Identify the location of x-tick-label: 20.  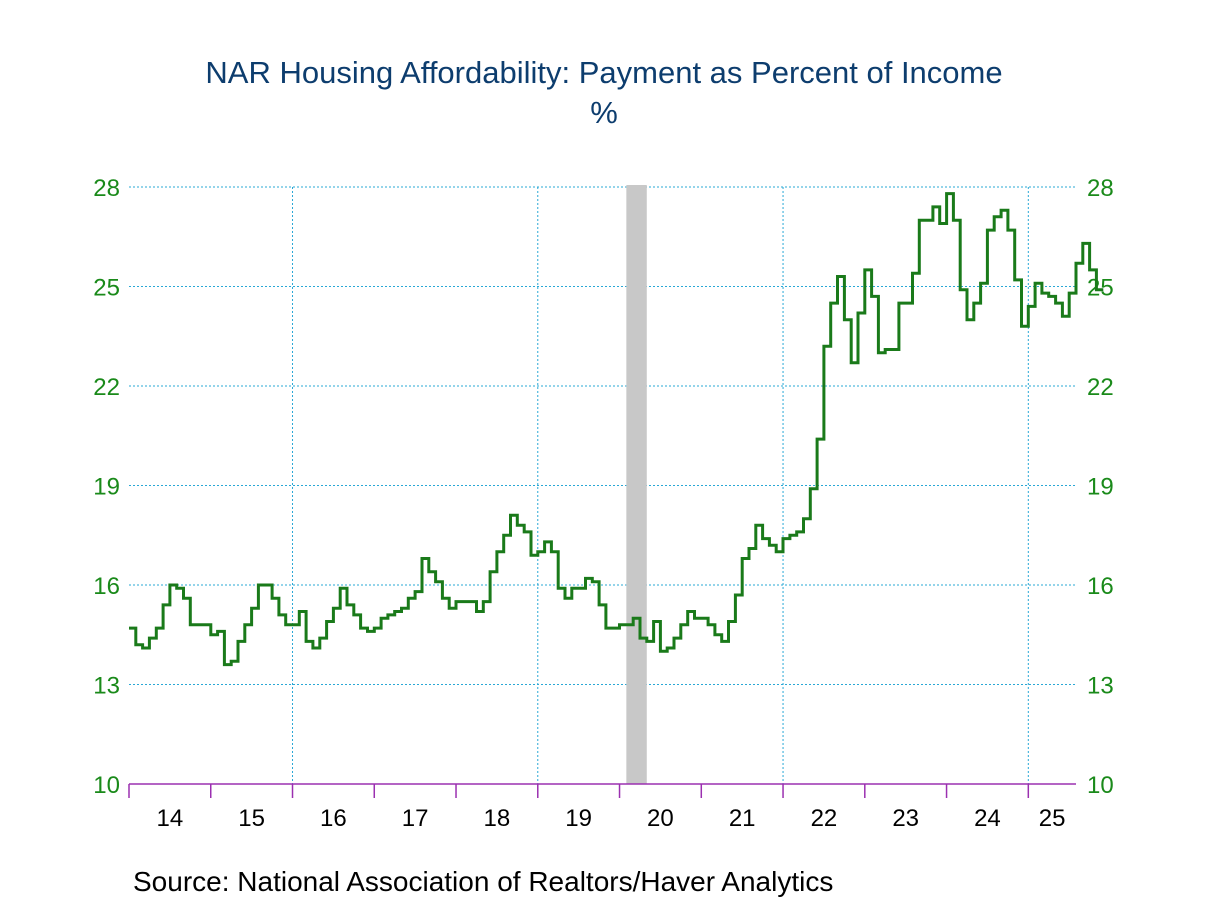
(660, 818).